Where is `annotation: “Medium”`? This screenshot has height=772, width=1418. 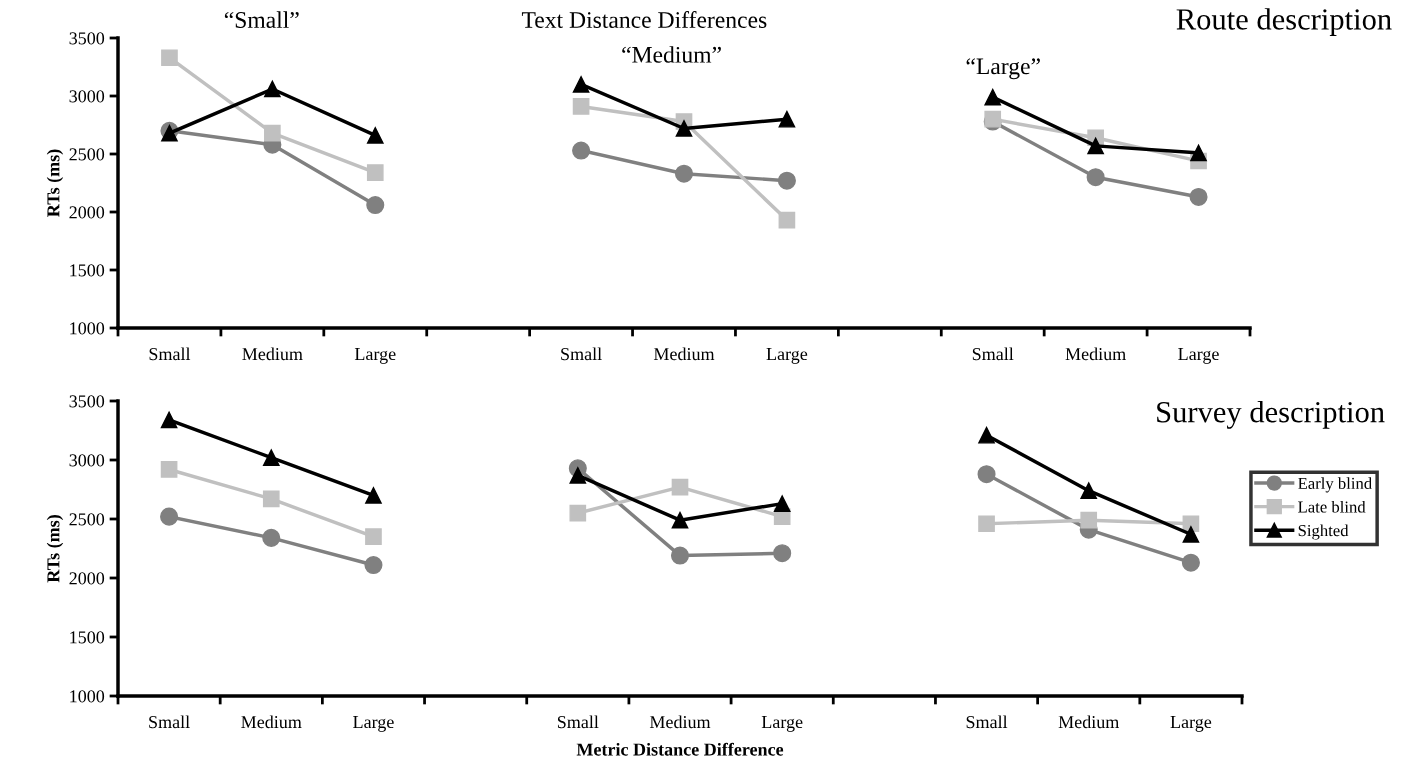
annotation: “Medium” is located at coordinates (671, 54).